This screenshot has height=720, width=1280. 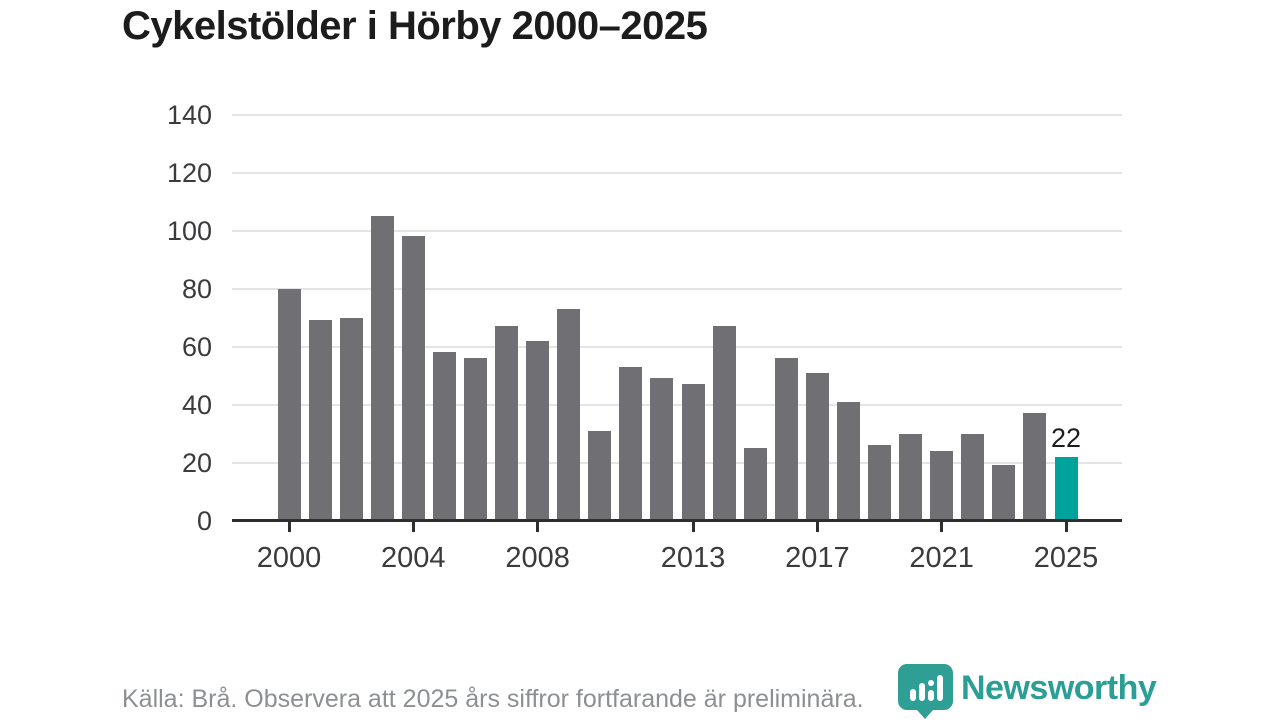 What do you see at coordinates (537, 558) in the screenshot?
I see `x-axis-label-2008: 2008` at bounding box center [537, 558].